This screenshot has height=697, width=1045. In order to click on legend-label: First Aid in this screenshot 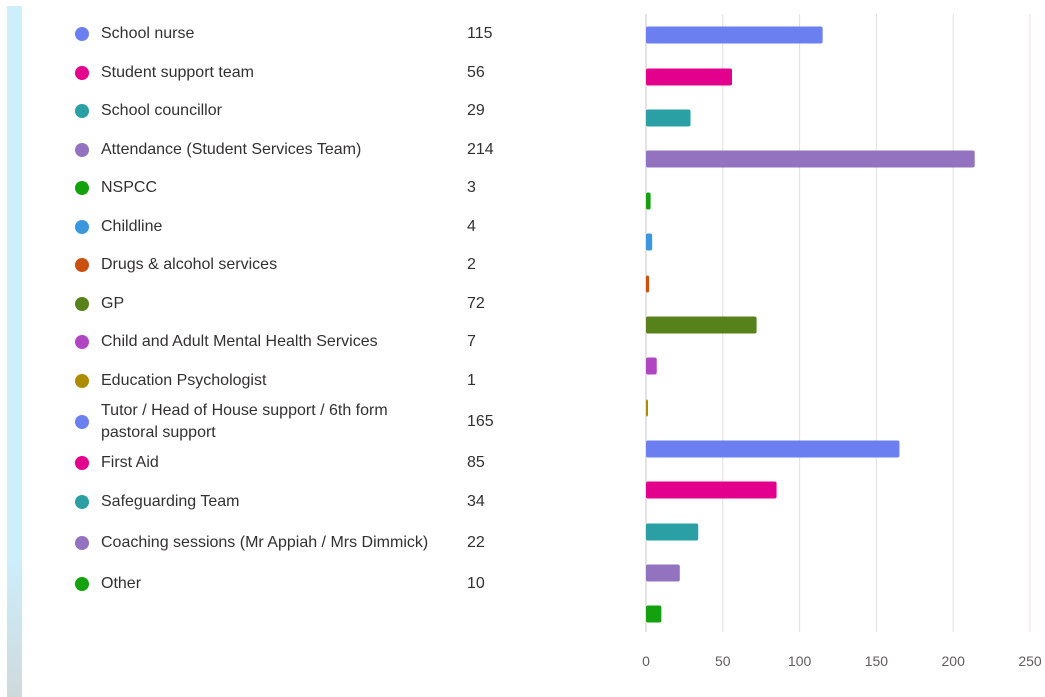, I will do `click(130, 462)`.